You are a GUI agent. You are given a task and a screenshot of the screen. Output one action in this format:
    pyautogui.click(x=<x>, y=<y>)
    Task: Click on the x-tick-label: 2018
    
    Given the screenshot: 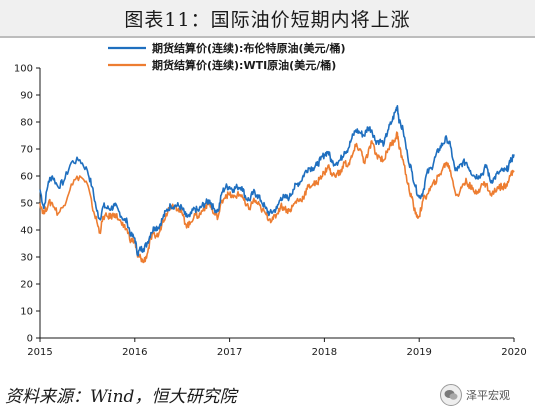 What is the action you would take?
    pyautogui.click(x=324, y=352)
    